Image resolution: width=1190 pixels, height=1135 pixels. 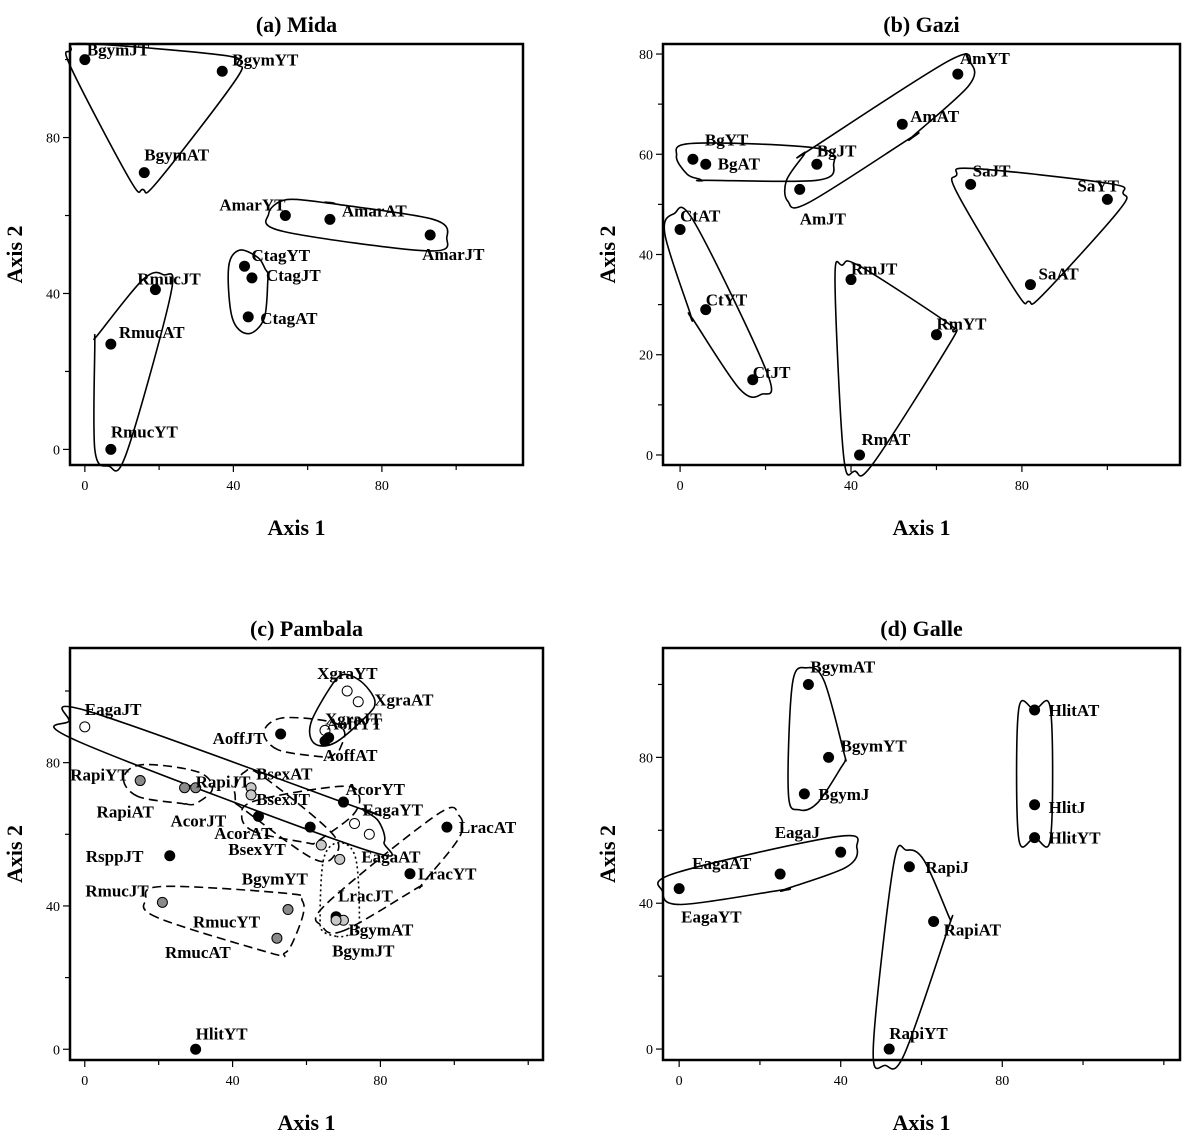 I want to click on point-label: BgYT, so click(x=727, y=139).